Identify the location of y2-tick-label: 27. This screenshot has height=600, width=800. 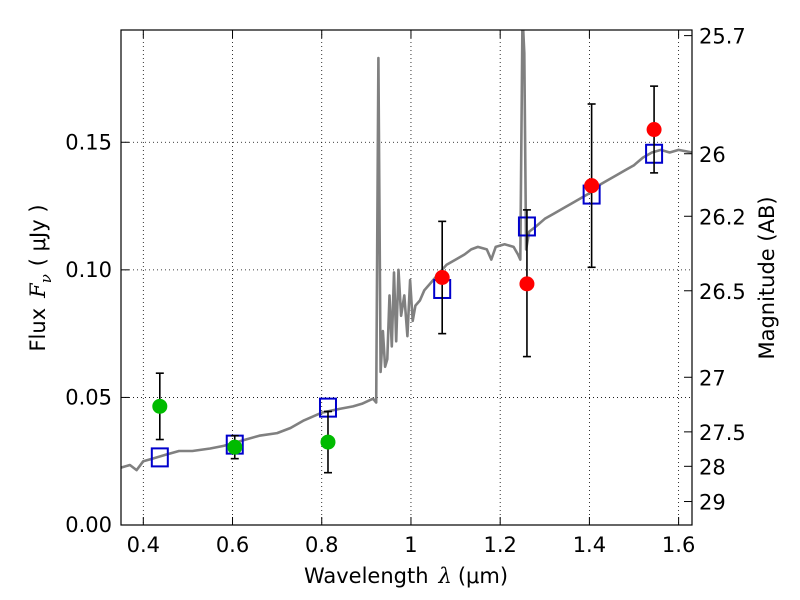
(712, 378).